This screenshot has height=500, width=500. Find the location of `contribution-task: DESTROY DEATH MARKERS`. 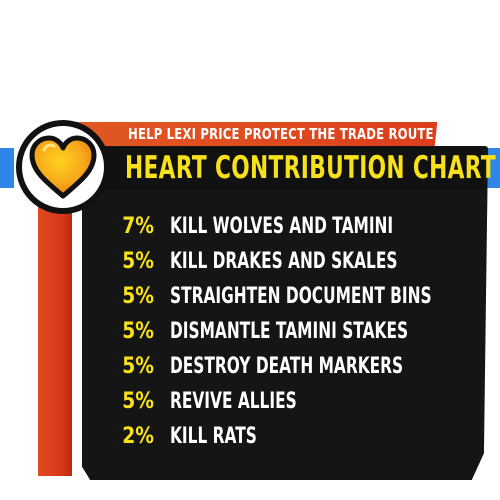

contribution-task: DESTROY DEATH MARKERS is located at coordinates (287, 366).